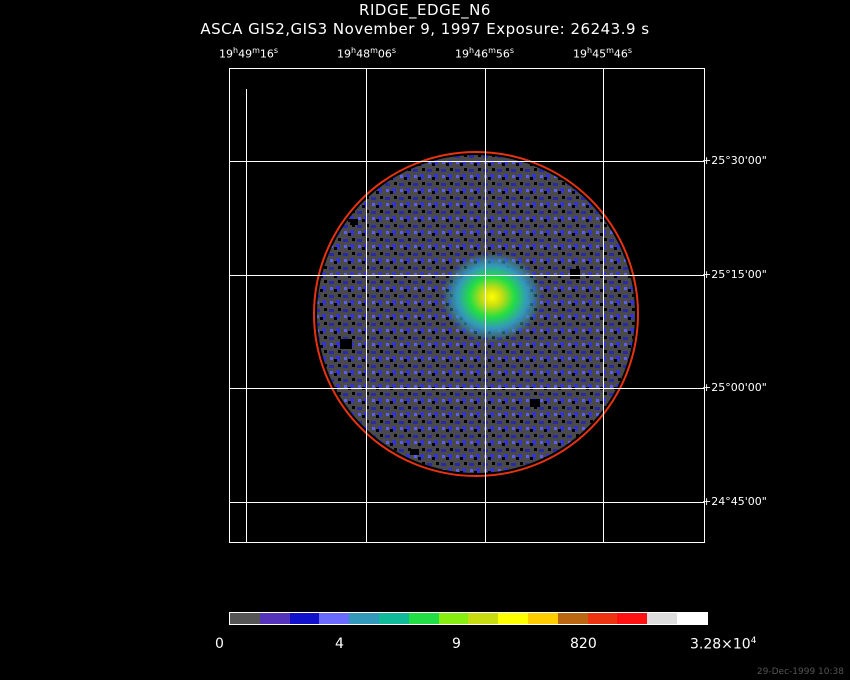 The width and height of the screenshot is (850, 680). What do you see at coordinates (603, 53) in the screenshot?
I see `ra-label: 19h45m46s` at bounding box center [603, 53].